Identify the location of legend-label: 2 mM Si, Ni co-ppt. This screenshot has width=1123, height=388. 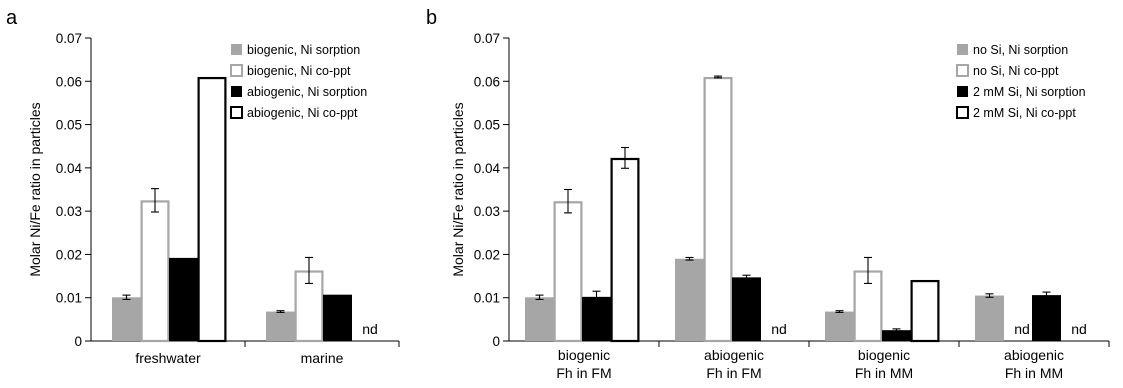
(1024, 113).